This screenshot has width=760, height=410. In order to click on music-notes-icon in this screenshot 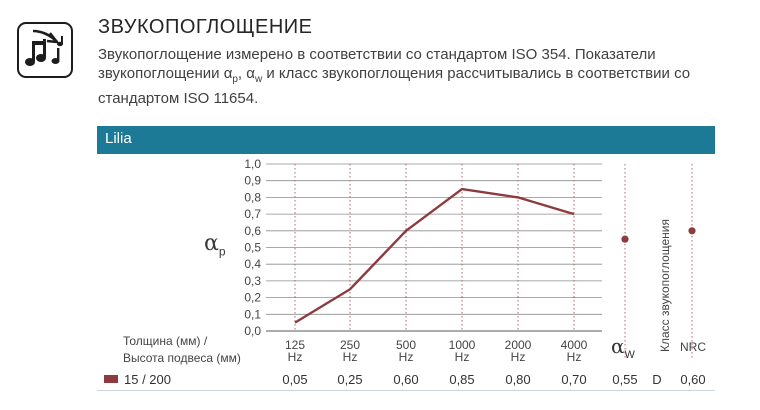, I will do `click(44, 47)`.